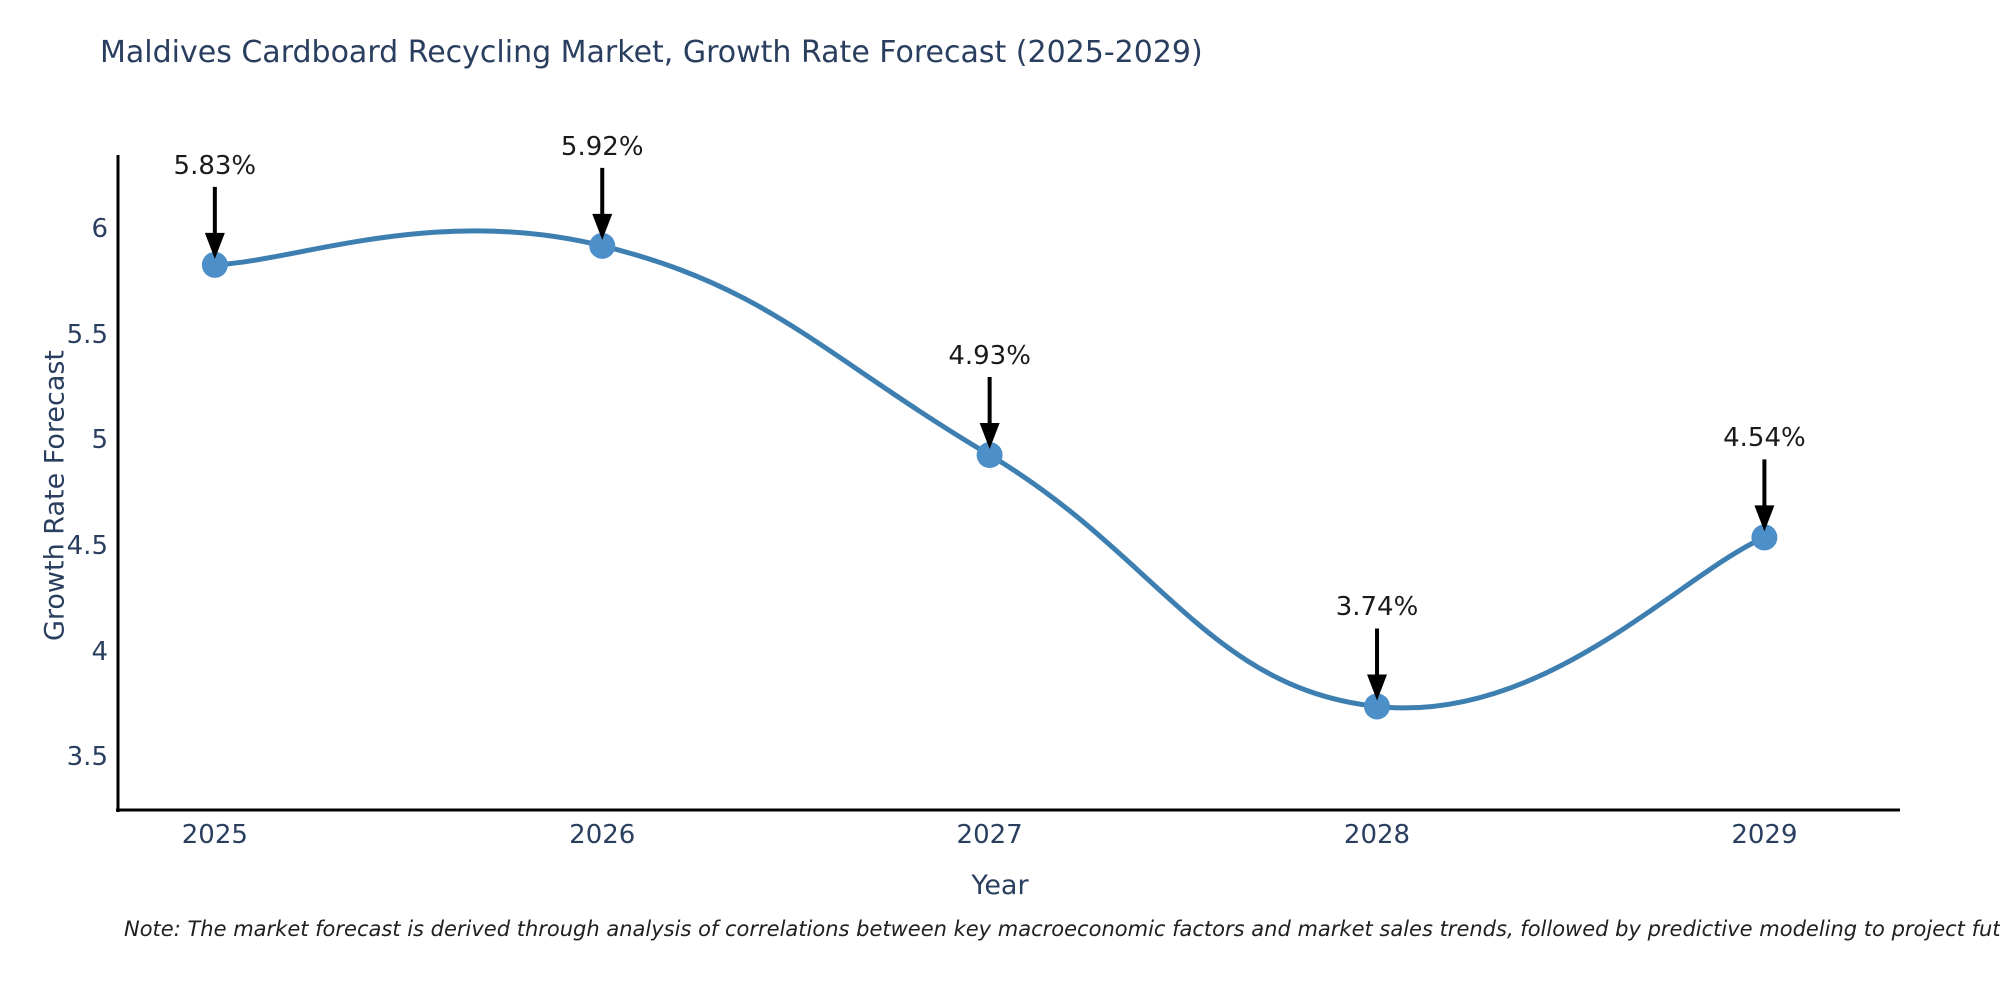  Describe the element at coordinates (214, 835) in the screenshot. I see `x-tick-label: 2025` at that location.